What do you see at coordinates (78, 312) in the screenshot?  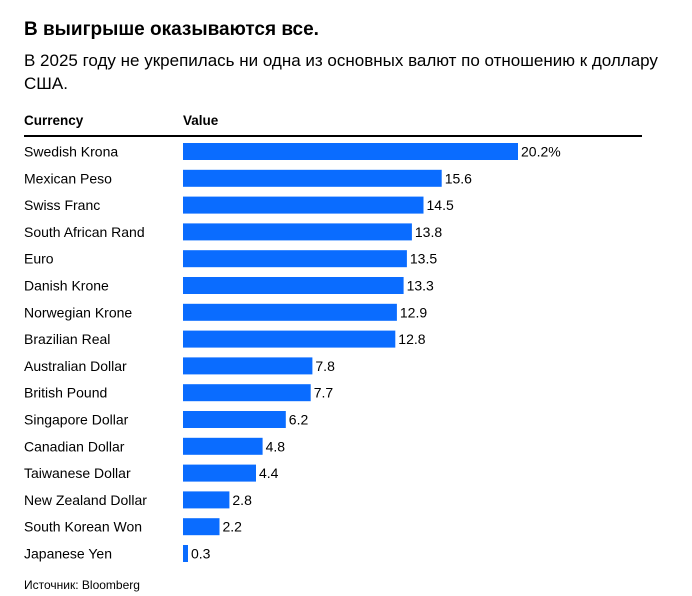 I see `category-label-norwegian-krone: Norwegian Krone` at bounding box center [78, 312].